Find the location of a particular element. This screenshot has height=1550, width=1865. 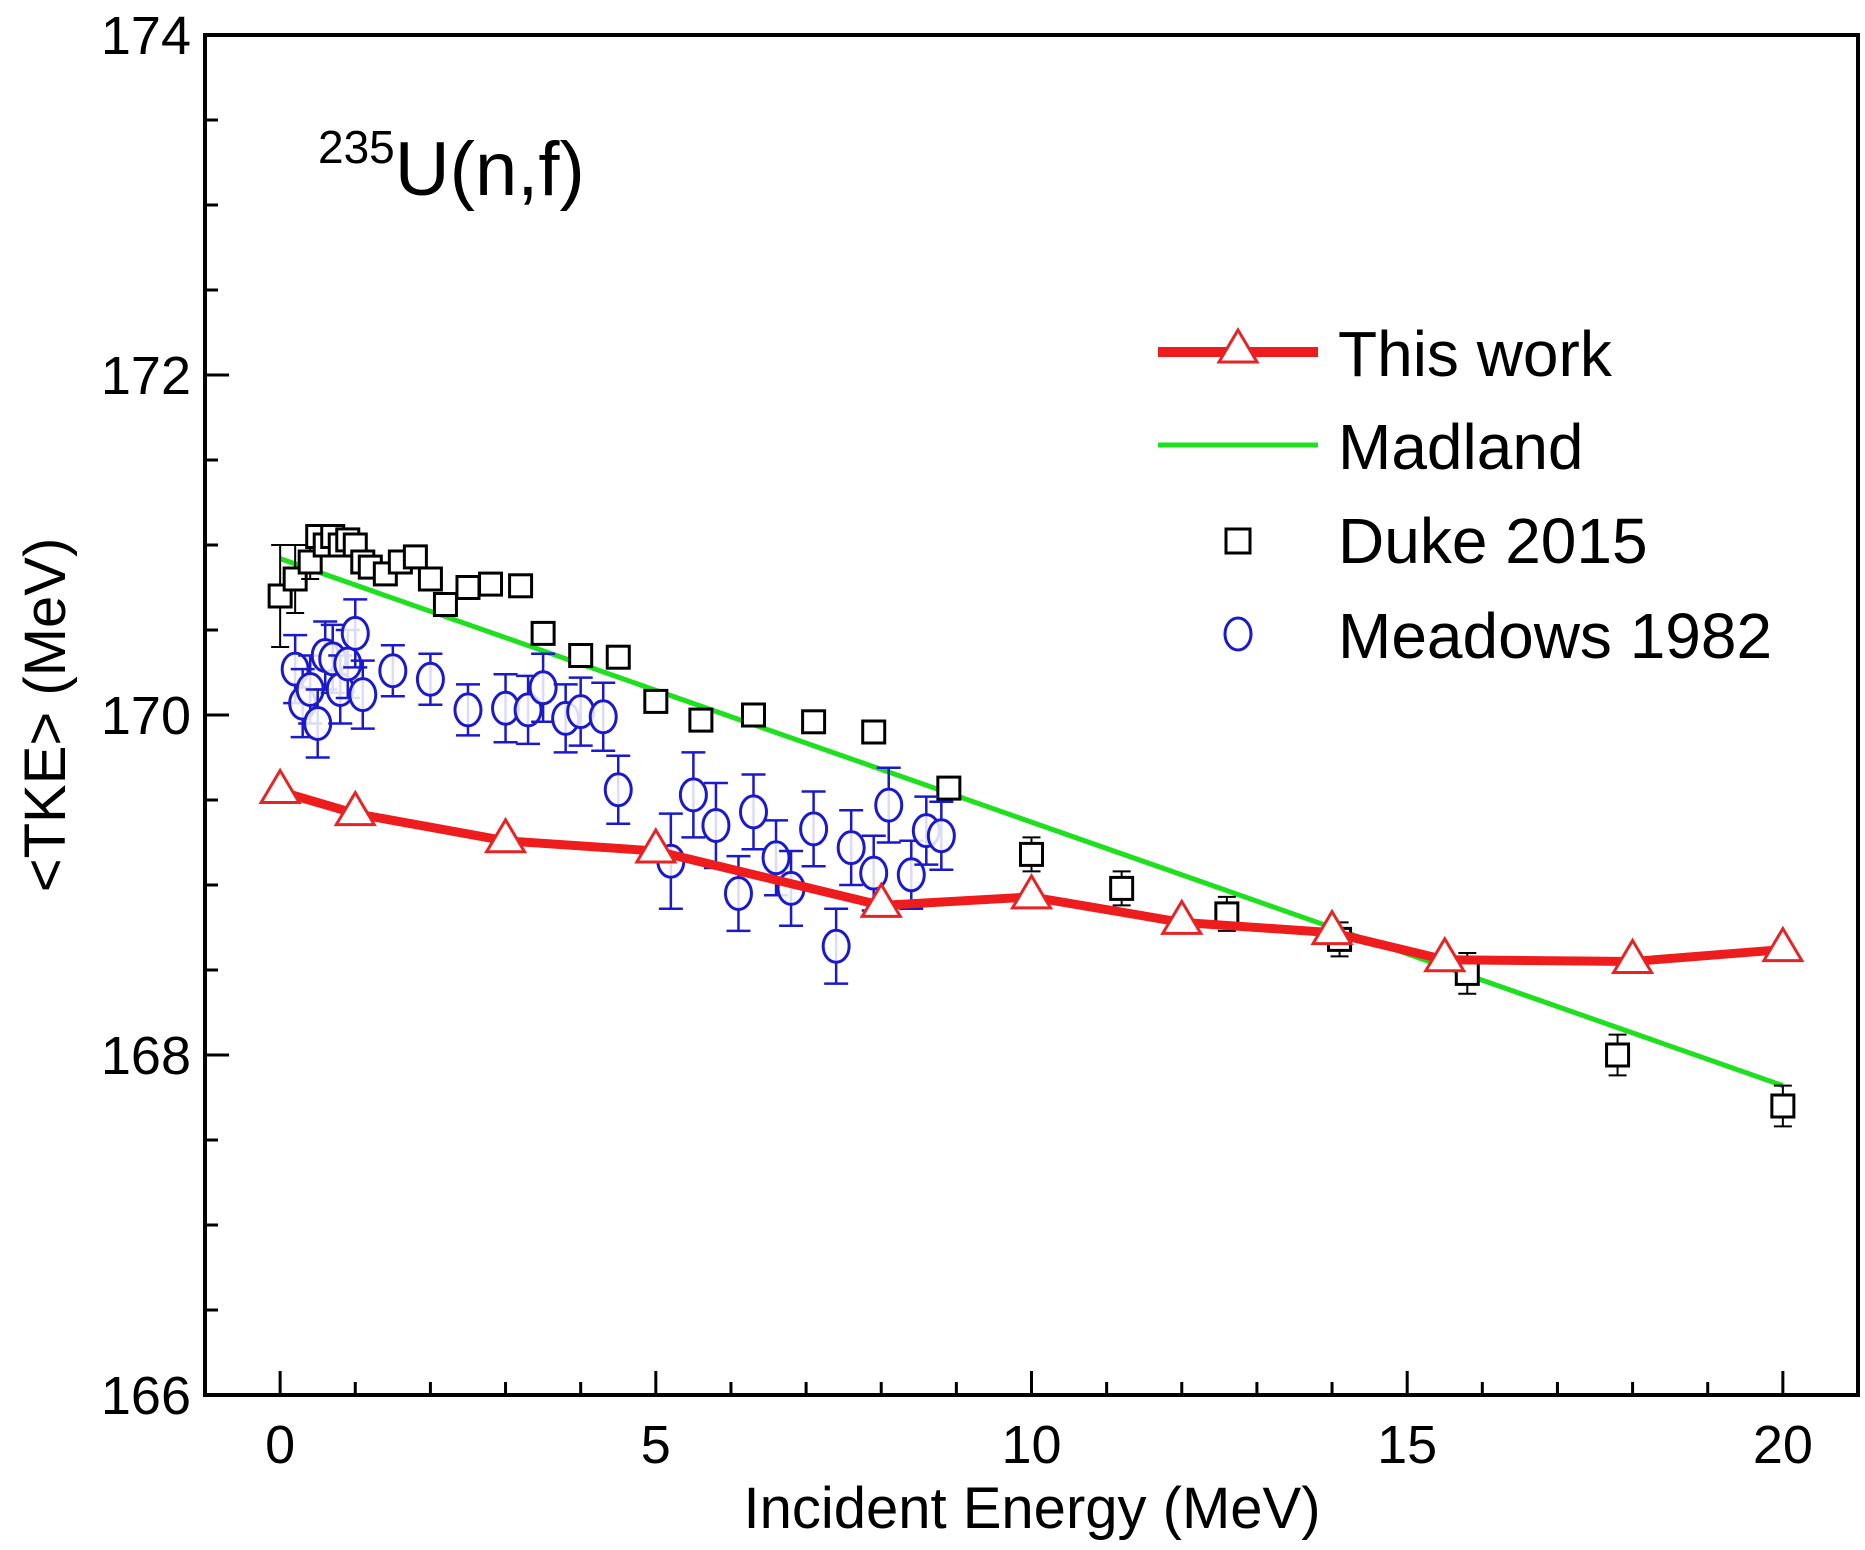

x-tick-label: 0 is located at coordinates (280, 1445).